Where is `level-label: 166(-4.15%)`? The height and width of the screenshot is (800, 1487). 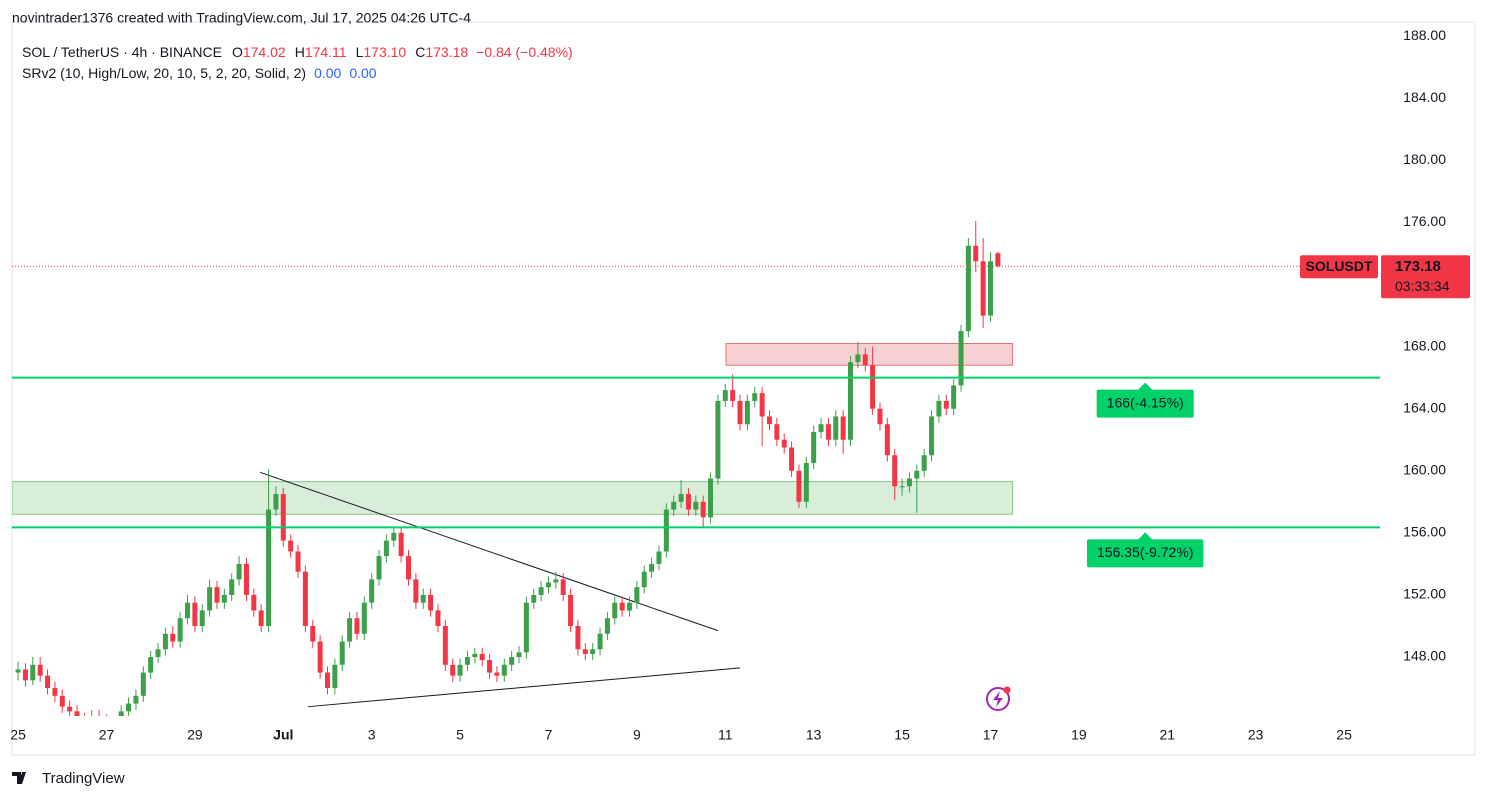 level-label: 166(-4.15%) is located at coordinates (1145, 400).